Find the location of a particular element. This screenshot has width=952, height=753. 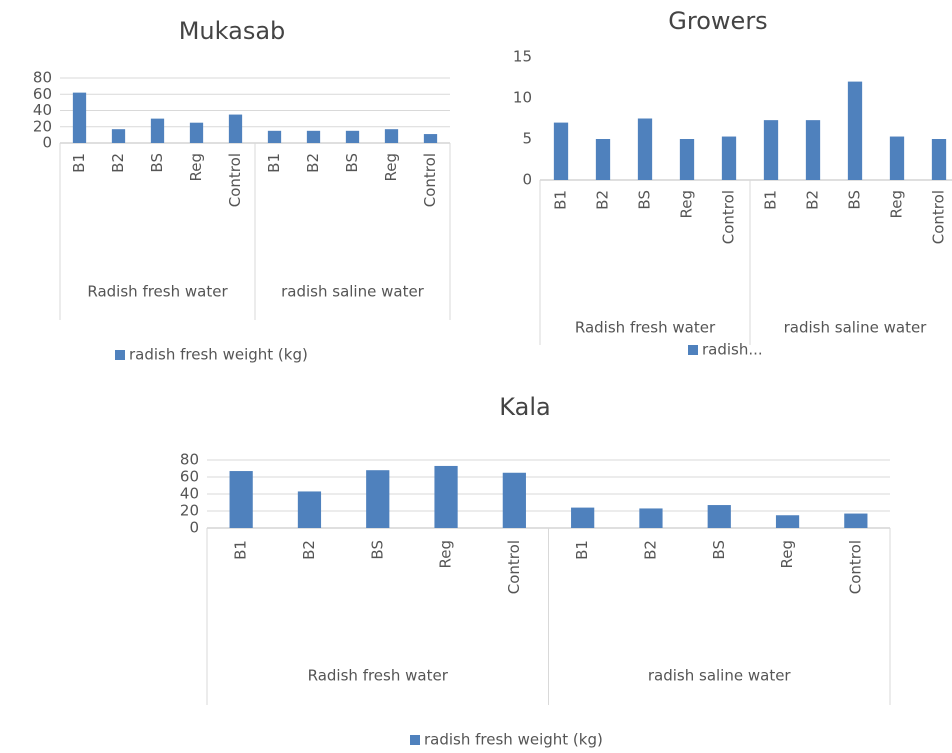

y-tick-label: 15 is located at coordinates (522, 57).